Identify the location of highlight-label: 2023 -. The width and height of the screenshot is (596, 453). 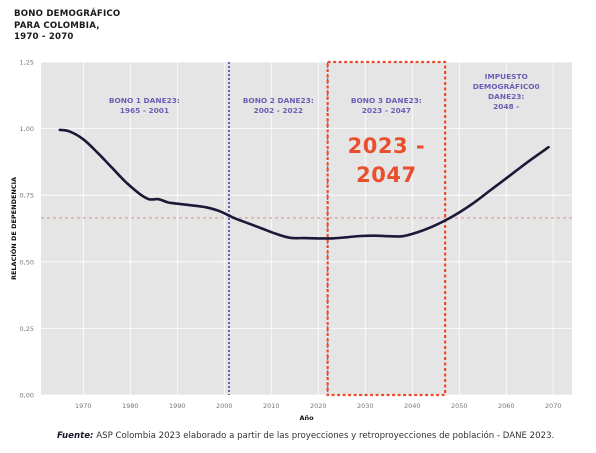
(386, 146).